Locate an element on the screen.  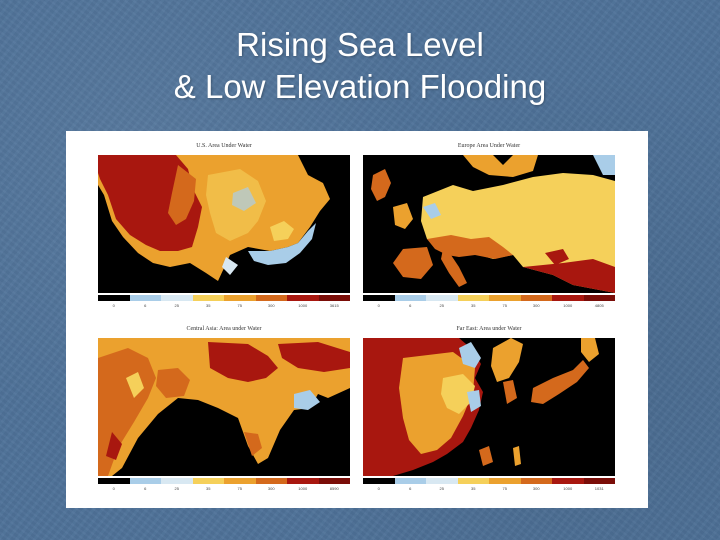
far-east-map-title: Far East: Area under Water is located at coordinates (489, 329).